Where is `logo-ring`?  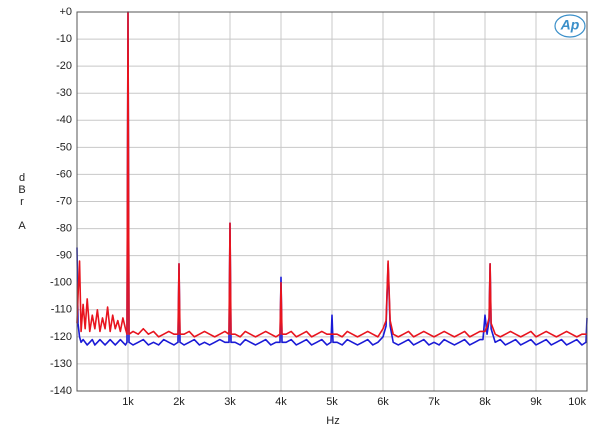 logo-ring is located at coordinates (570, 26).